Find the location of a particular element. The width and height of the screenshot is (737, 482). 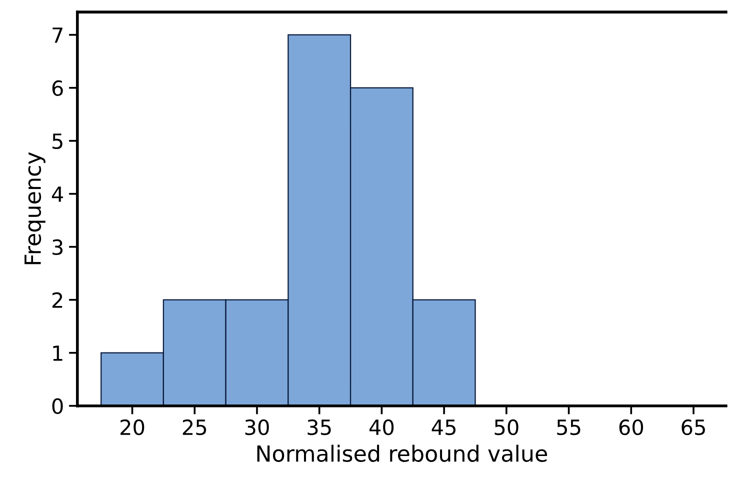

x-tick-label: 65 is located at coordinates (693, 427).